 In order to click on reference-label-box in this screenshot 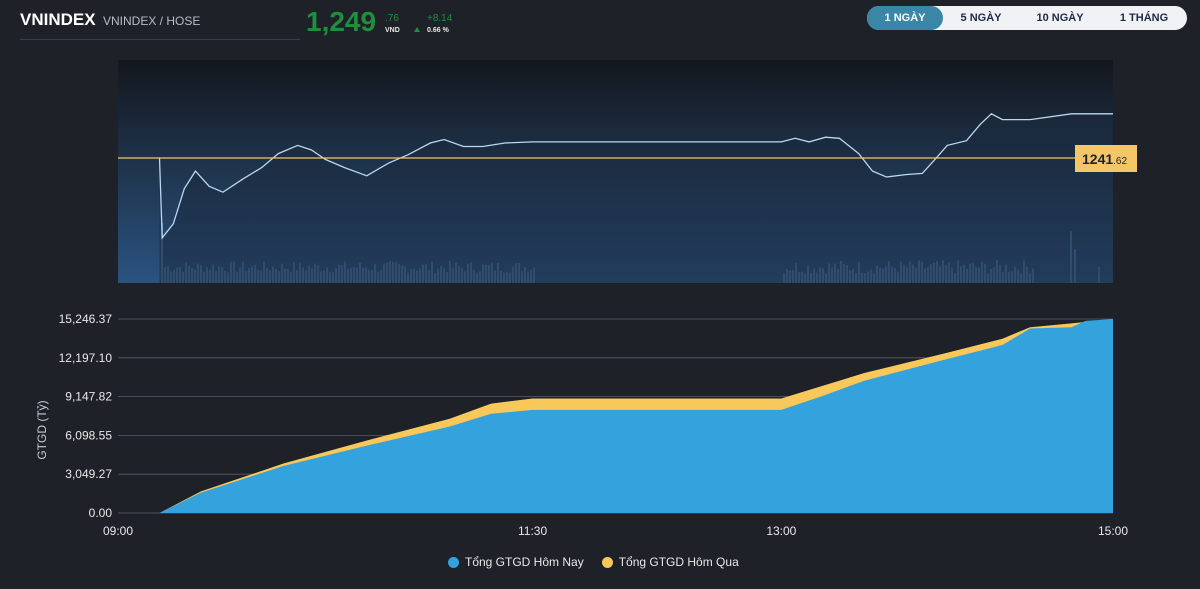, I will do `click(1106, 158)`.